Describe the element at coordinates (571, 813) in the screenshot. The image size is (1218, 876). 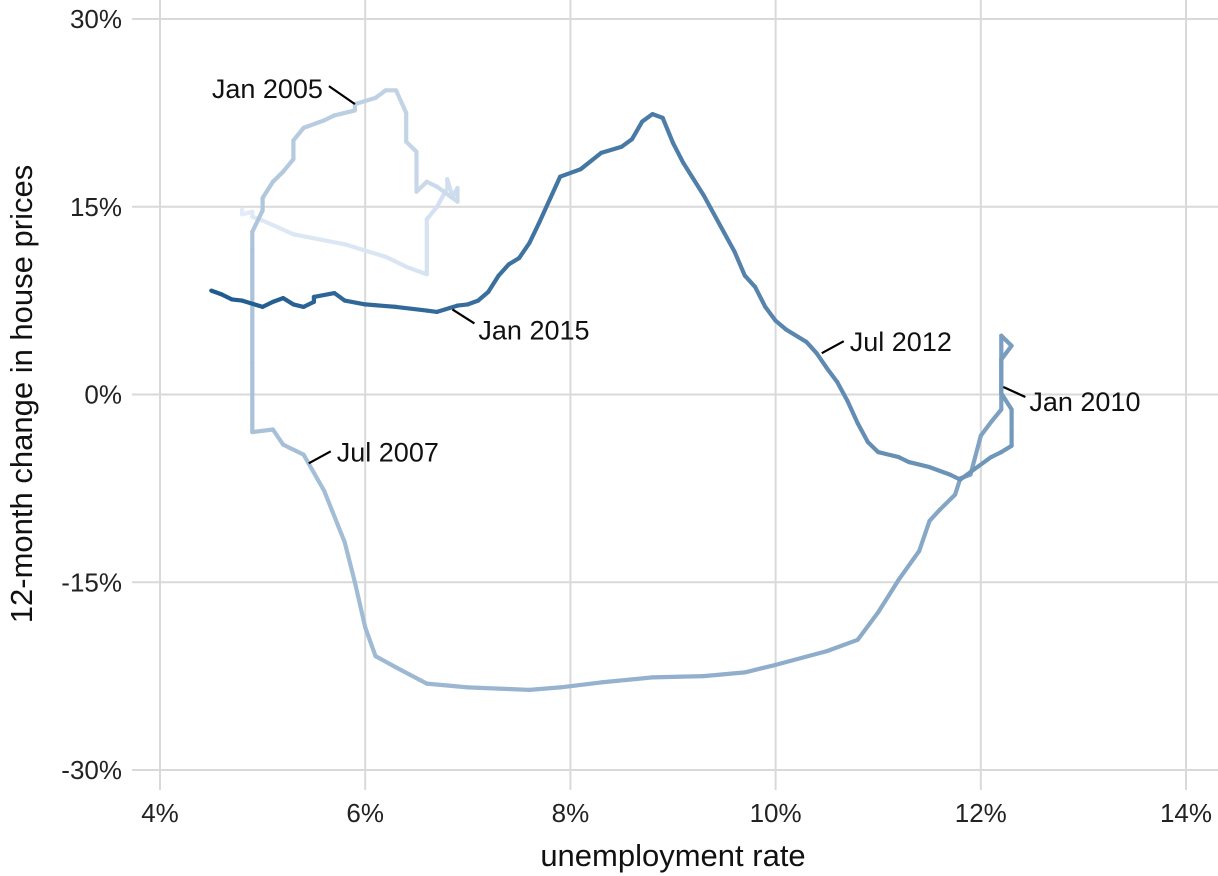
I see `x-tick-label: 8%` at that location.